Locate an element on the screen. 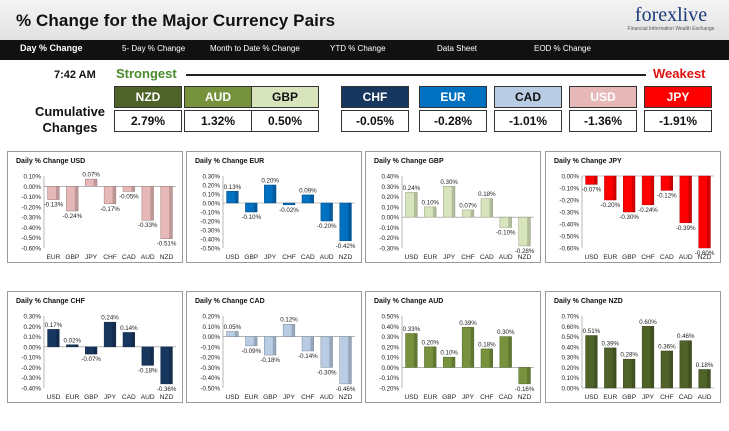  bar-value-label: 0.17% is located at coordinates (54, 325).